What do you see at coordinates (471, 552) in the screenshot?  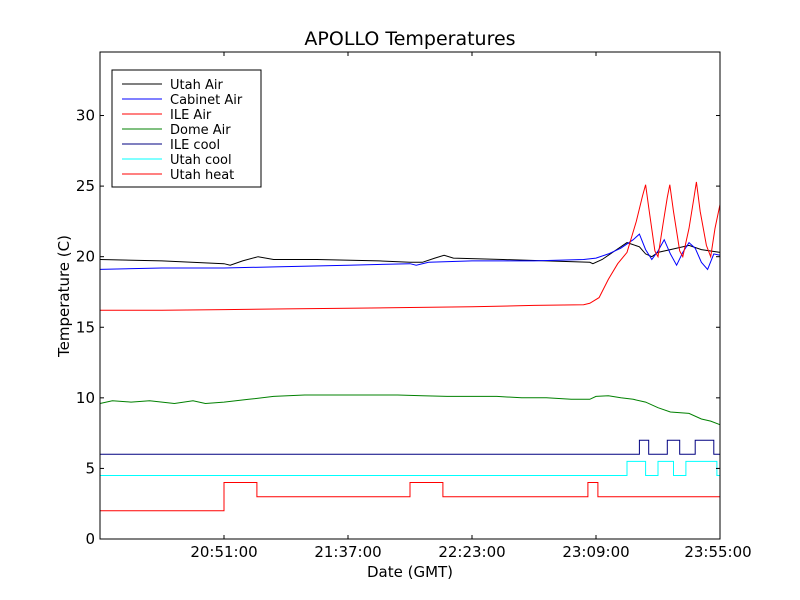 I see `x-tick-label: 22:23:00` at bounding box center [471, 552].